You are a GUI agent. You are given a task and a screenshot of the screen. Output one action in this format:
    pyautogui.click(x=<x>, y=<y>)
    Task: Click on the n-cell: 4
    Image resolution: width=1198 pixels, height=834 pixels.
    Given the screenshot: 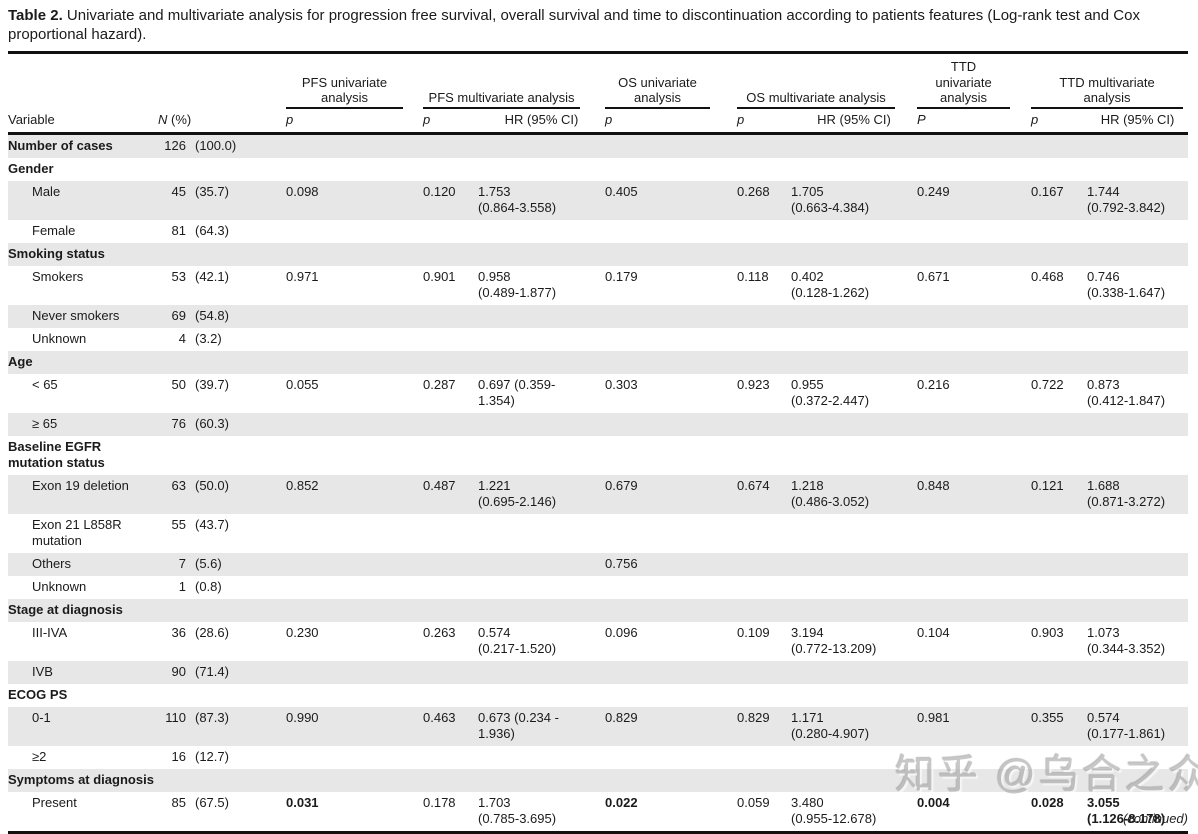 What is the action you would take?
    pyautogui.click(x=182, y=339)
    